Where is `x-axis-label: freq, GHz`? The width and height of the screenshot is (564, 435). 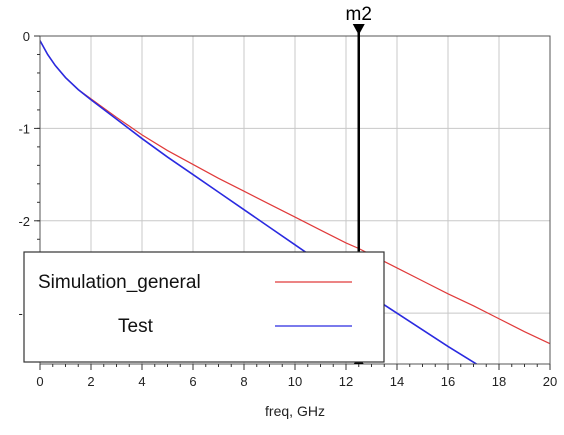 x-axis-label: freq, GHz is located at coordinates (295, 411).